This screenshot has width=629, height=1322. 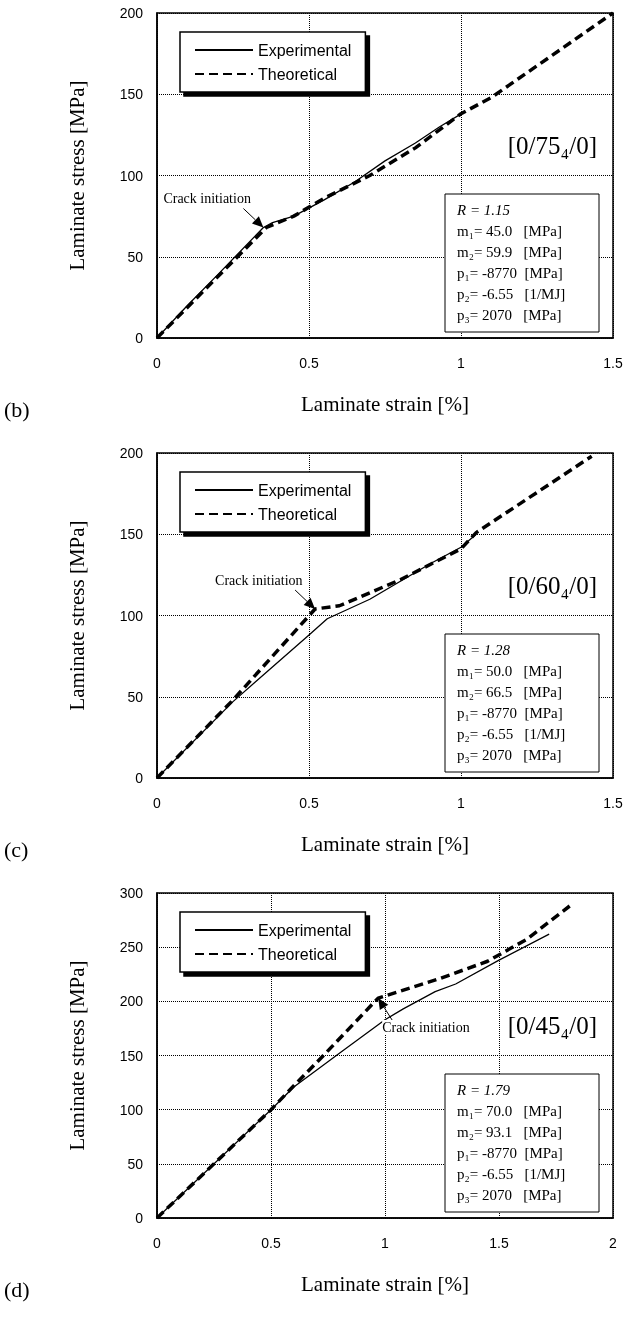 What do you see at coordinates (131, 893) in the screenshot?
I see `y-tick-label: 300` at bounding box center [131, 893].